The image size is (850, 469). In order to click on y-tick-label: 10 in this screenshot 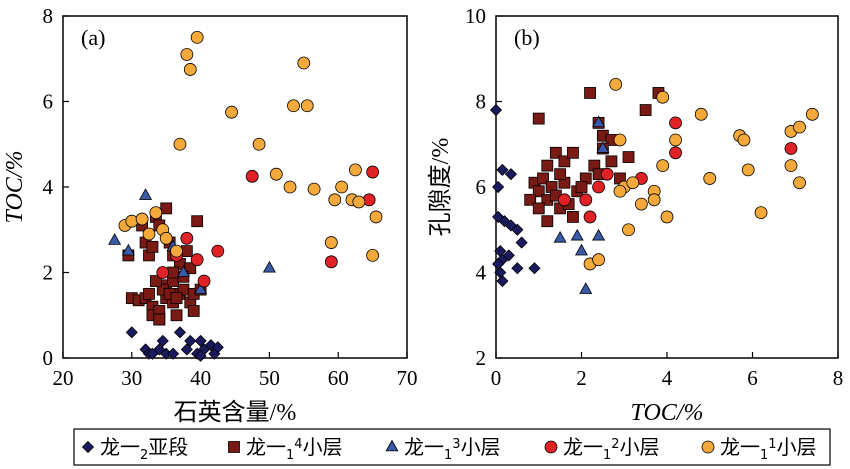, I will do `click(475, 16)`.